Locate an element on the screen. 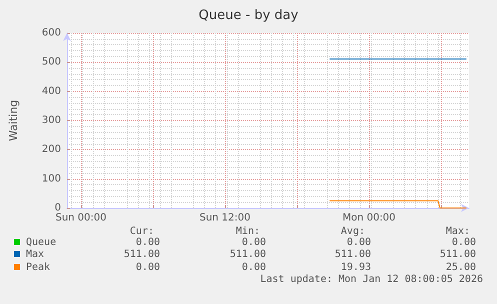 The height and width of the screenshot is (304, 497). text: Cur: is located at coordinates (142, 232).